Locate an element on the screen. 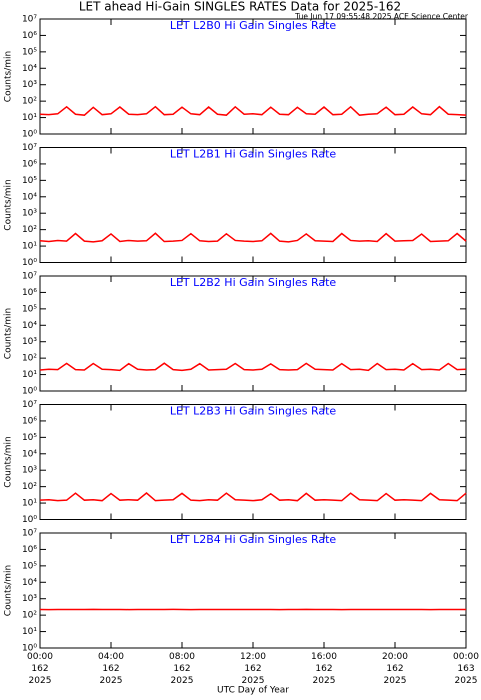  x-tick-label: 00:00 162 2025 is located at coordinates (40, 669).